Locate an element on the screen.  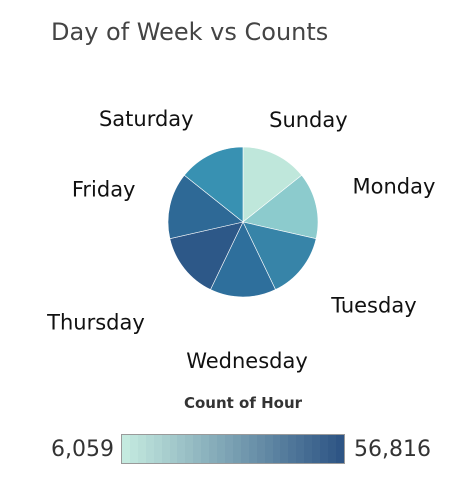
slice-label-friday: Friday is located at coordinates (104, 190).